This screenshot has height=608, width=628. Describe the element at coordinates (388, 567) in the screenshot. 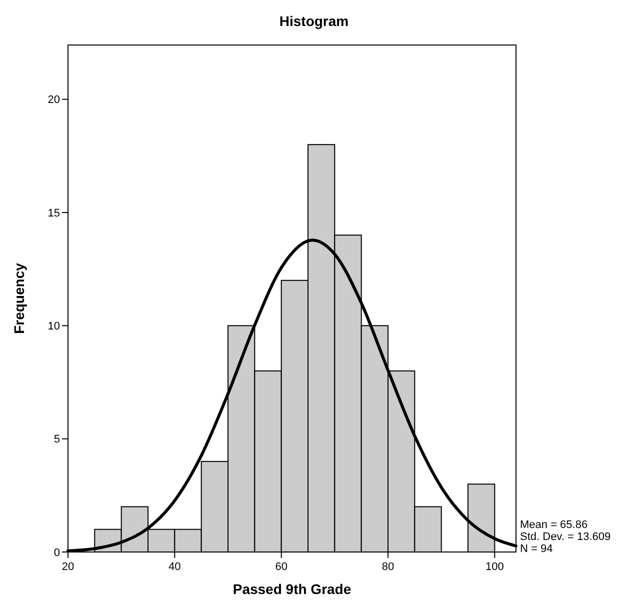

I see `x-tick-label: 80` at that location.